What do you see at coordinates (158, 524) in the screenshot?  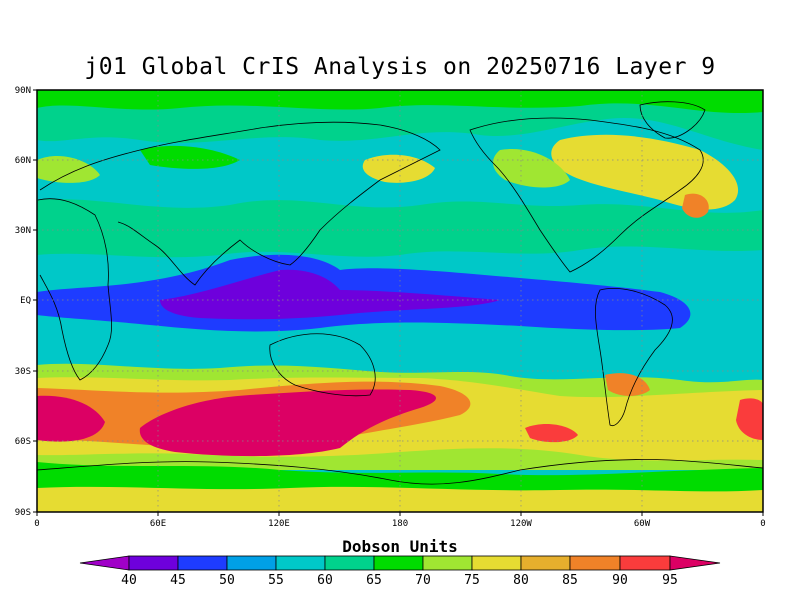 I see `lon-label-60e: 60E` at bounding box center [158, 524].